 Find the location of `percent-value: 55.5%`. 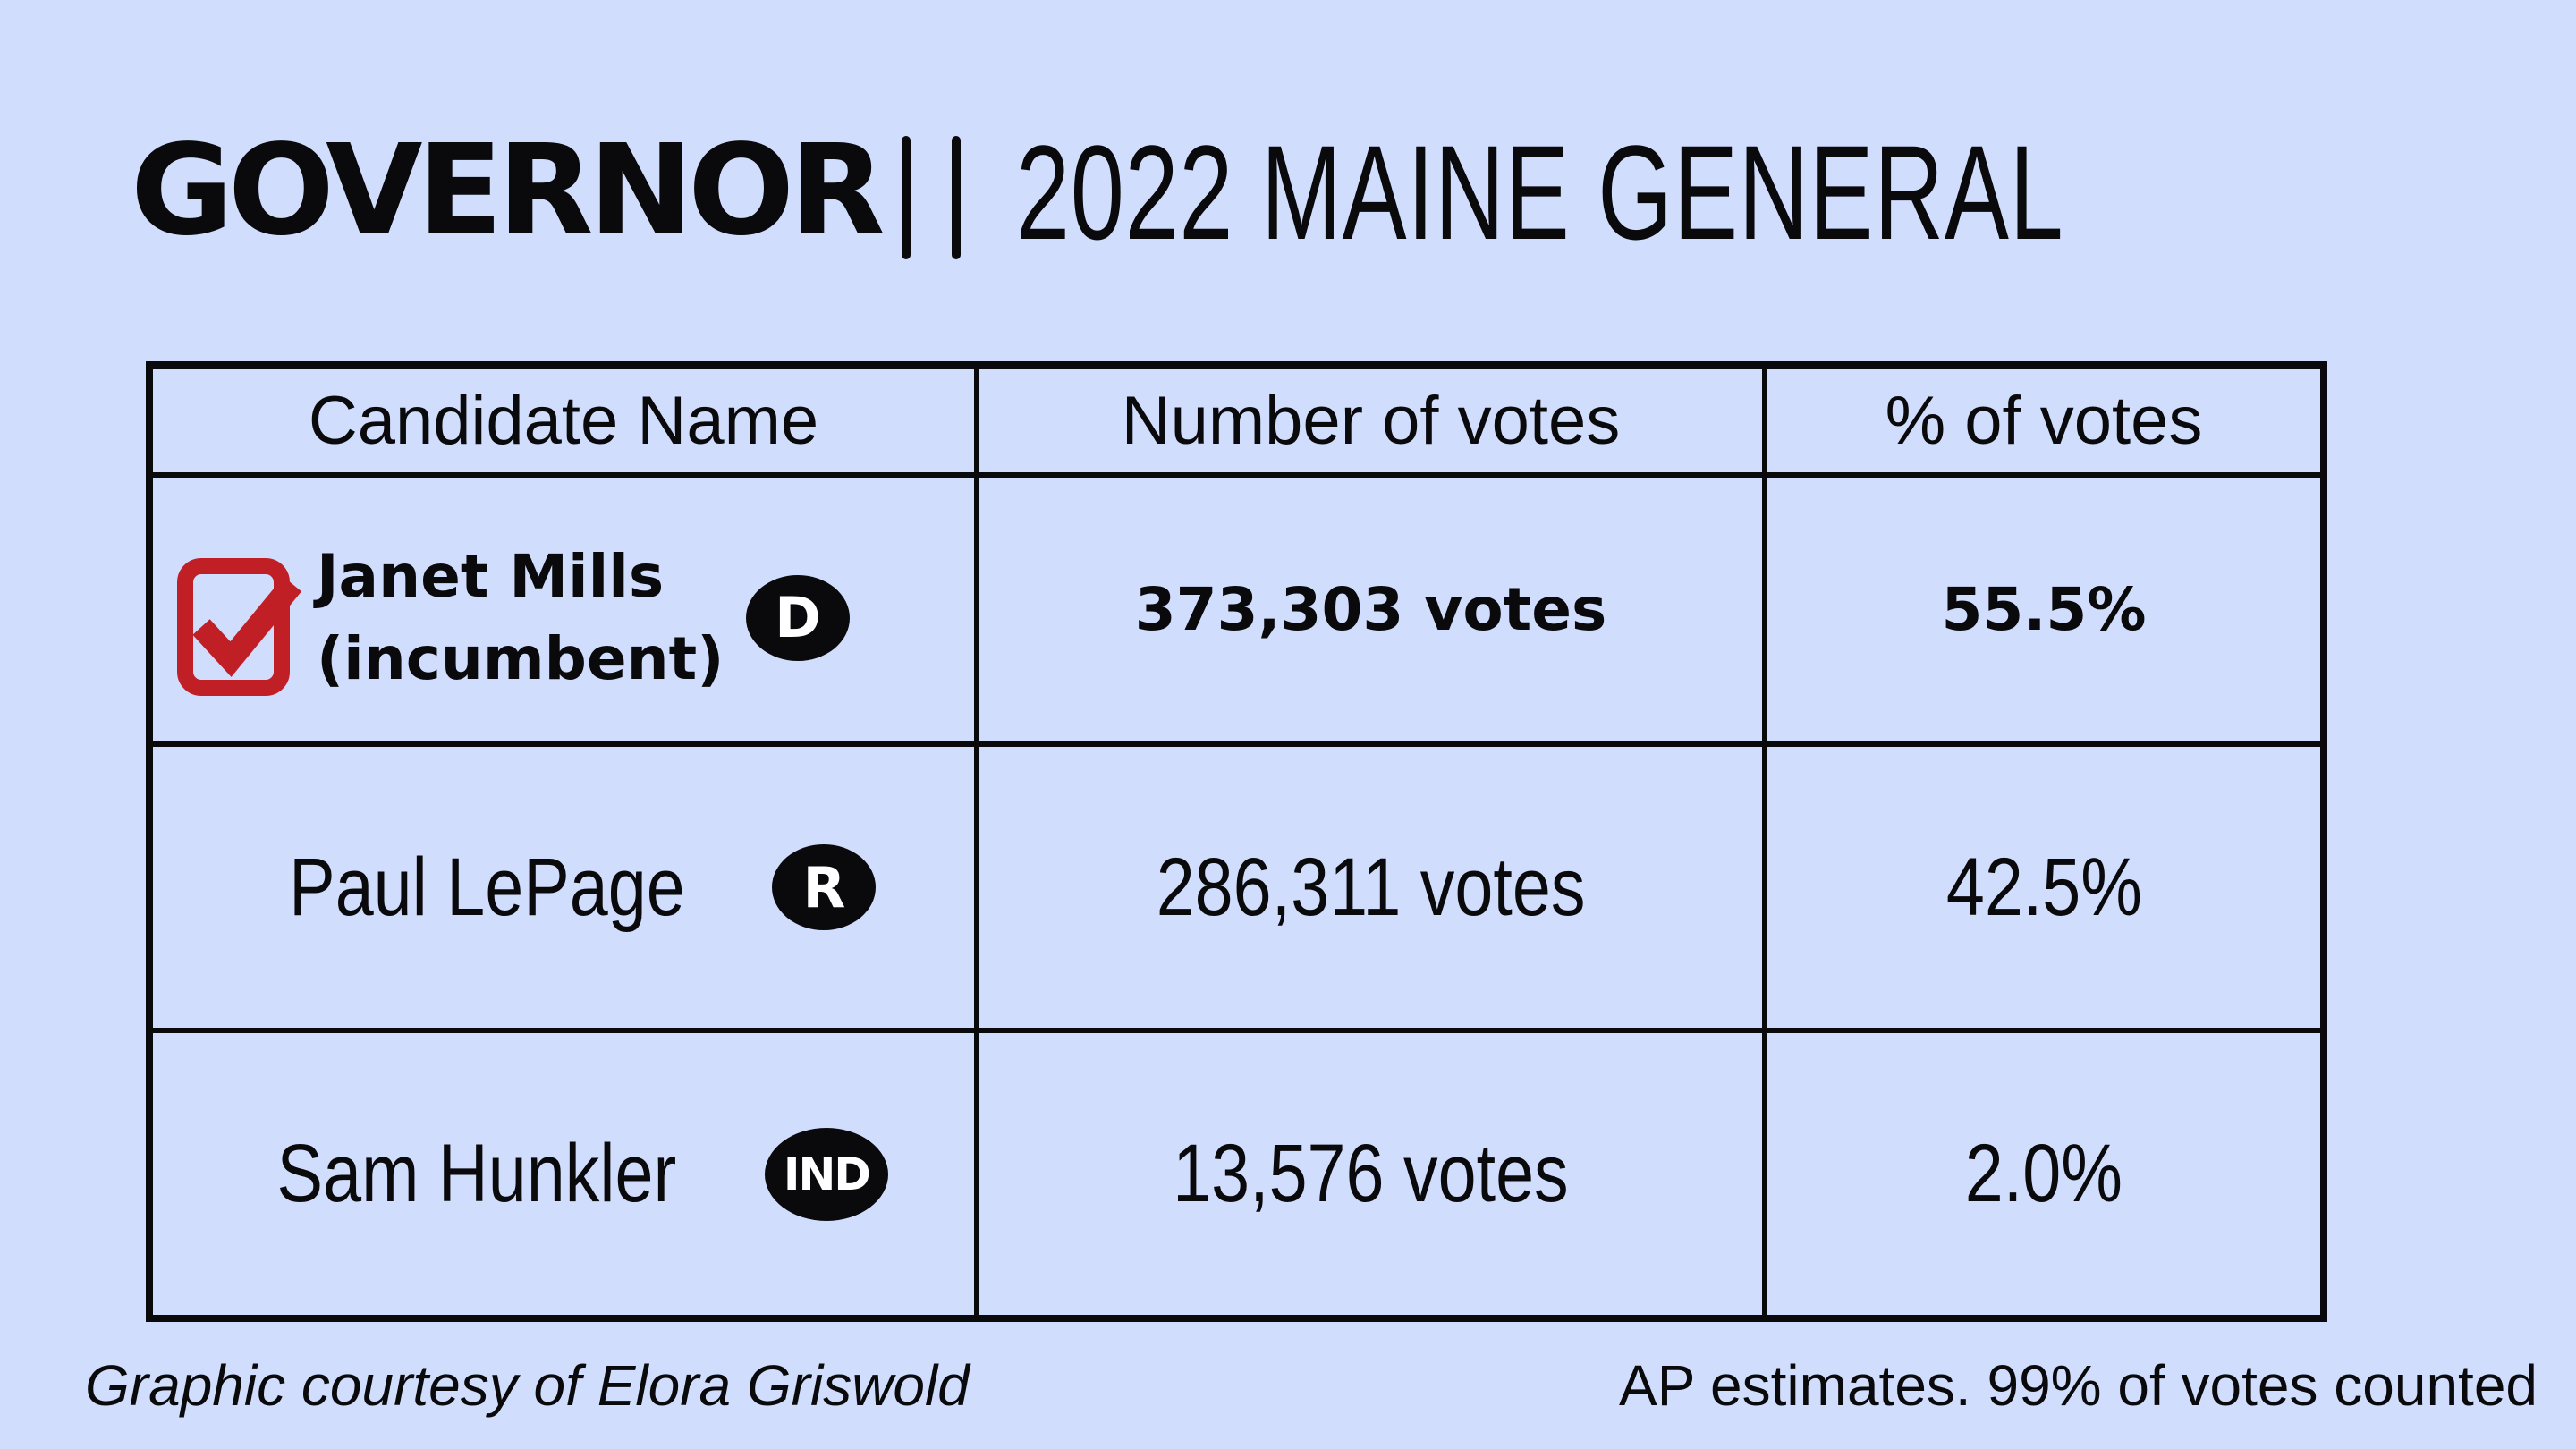

percent-value: 55.5% is located at coordinates (2044, 609).